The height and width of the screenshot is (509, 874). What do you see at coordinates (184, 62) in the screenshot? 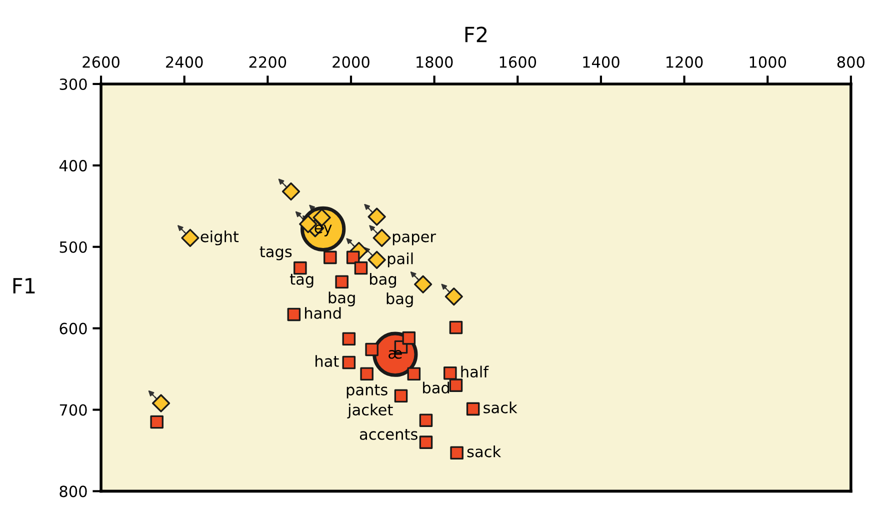
I see `x-tick-label: 2400` at bounding box center [184, 62].